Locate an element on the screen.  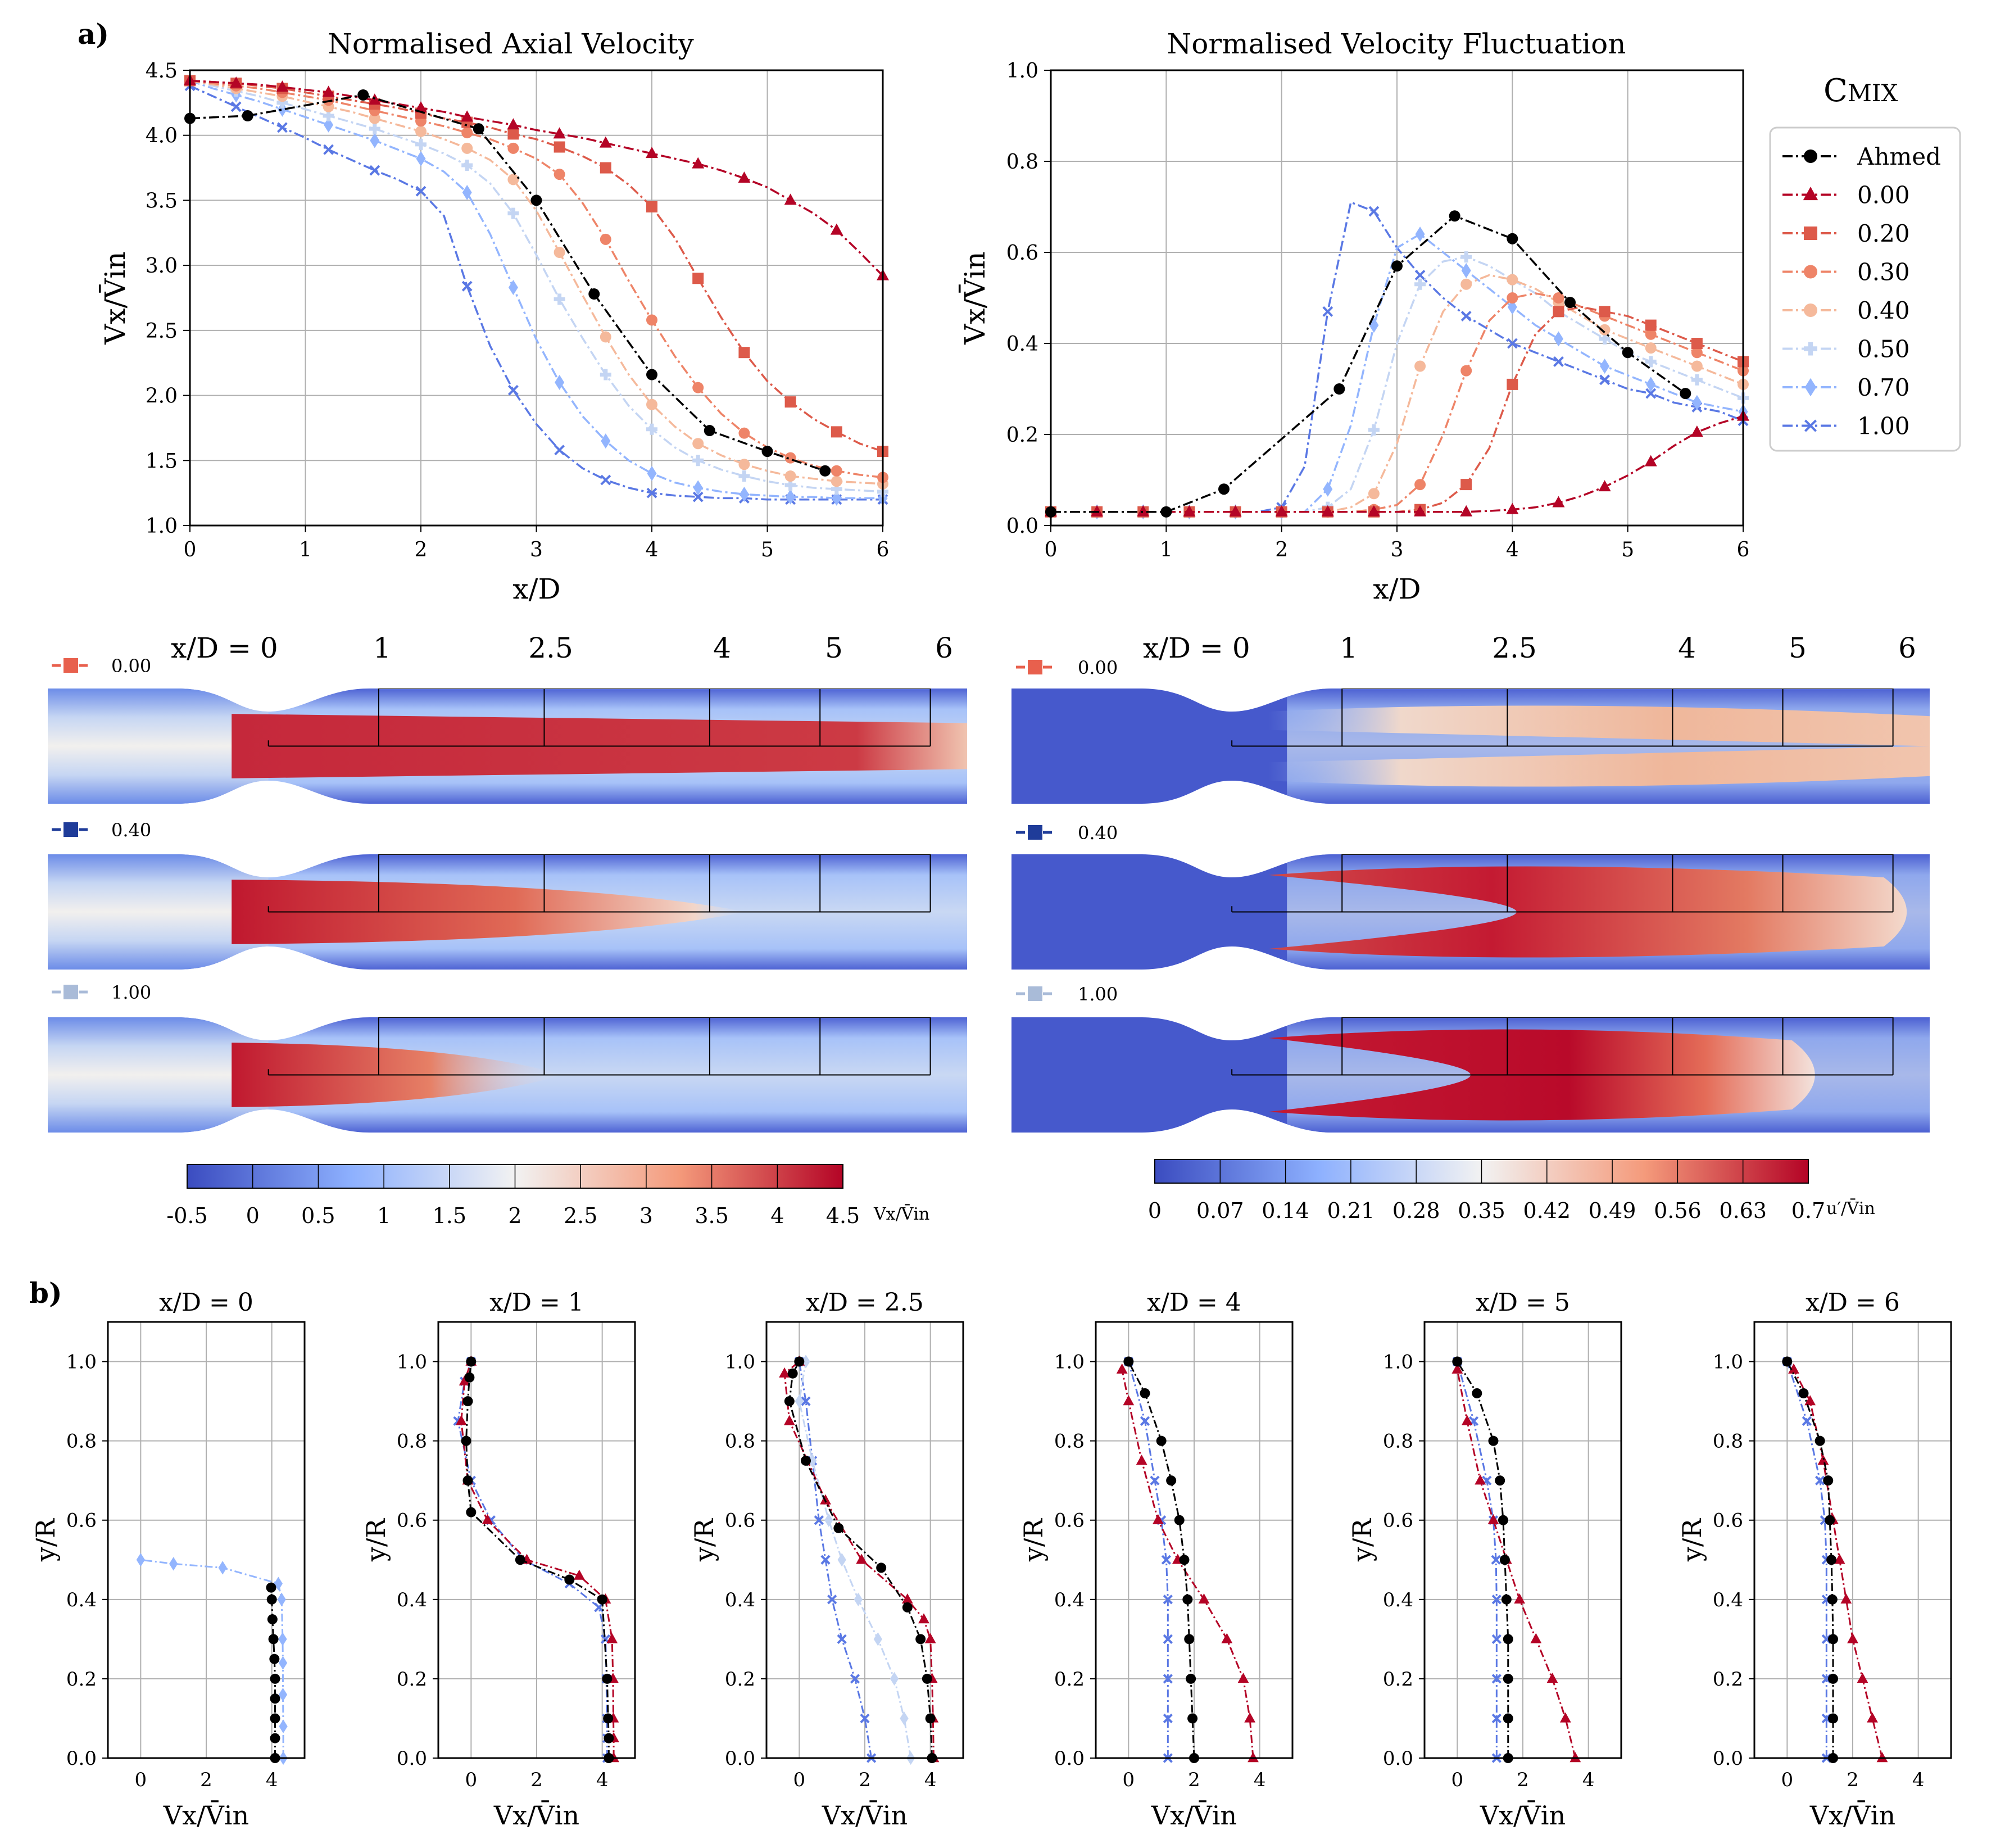
colorbar-tick-label: 0 is located at coordinates (1155, 1210).